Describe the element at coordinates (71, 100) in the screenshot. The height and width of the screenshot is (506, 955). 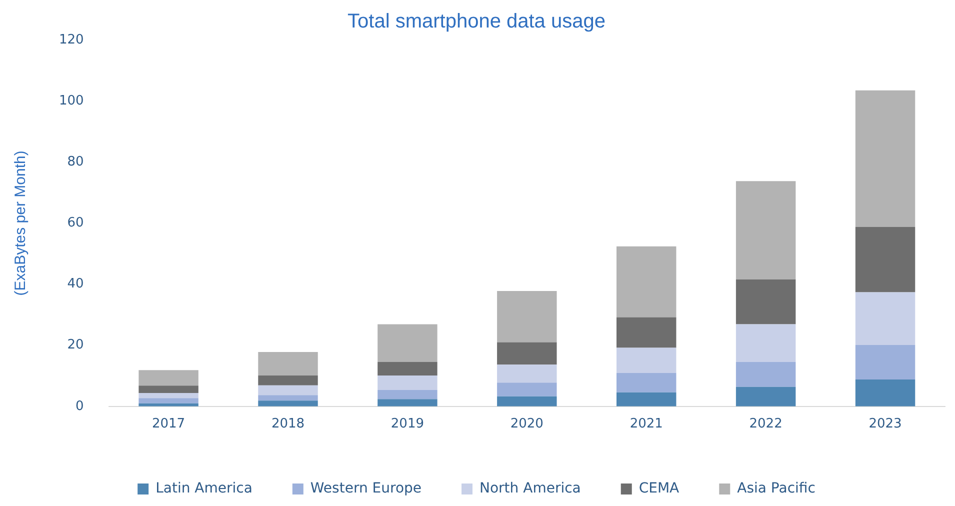
I see `y-tick-label: 100` at that location.